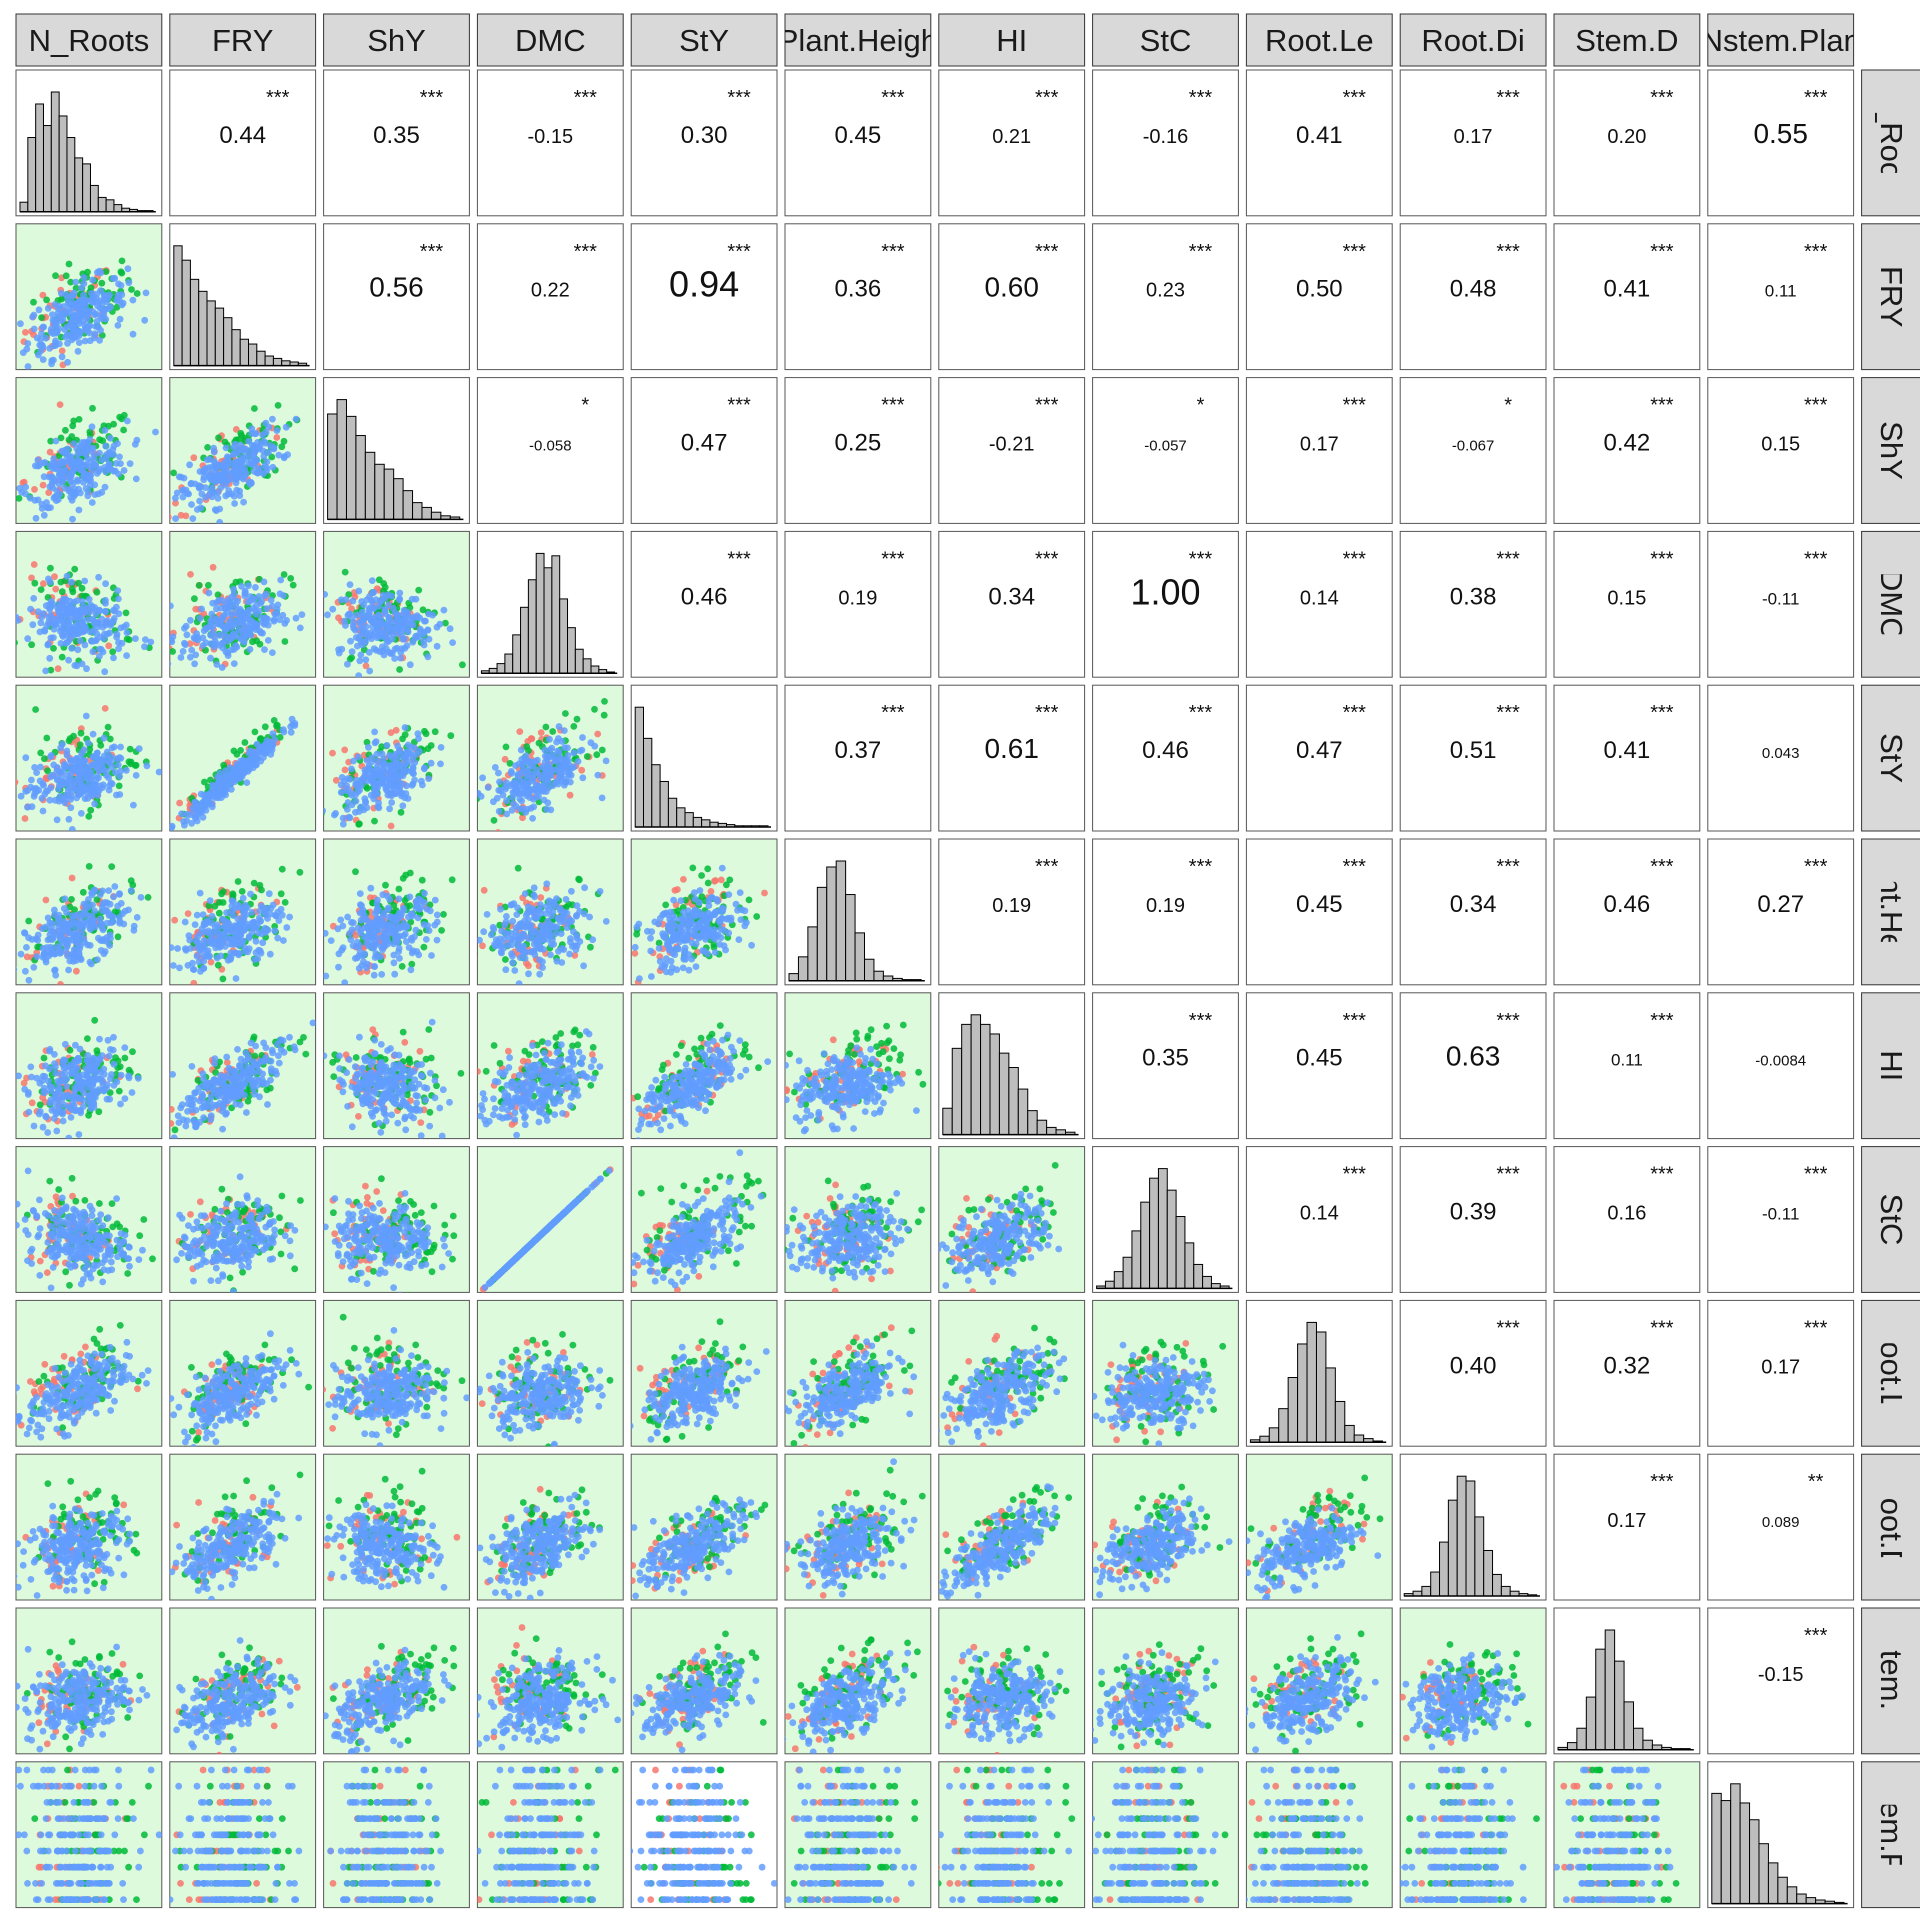  What do you see at coordinates (396, 40) in the screenshot?
I see `column-label: ShY` at bounding box center [396, 40].